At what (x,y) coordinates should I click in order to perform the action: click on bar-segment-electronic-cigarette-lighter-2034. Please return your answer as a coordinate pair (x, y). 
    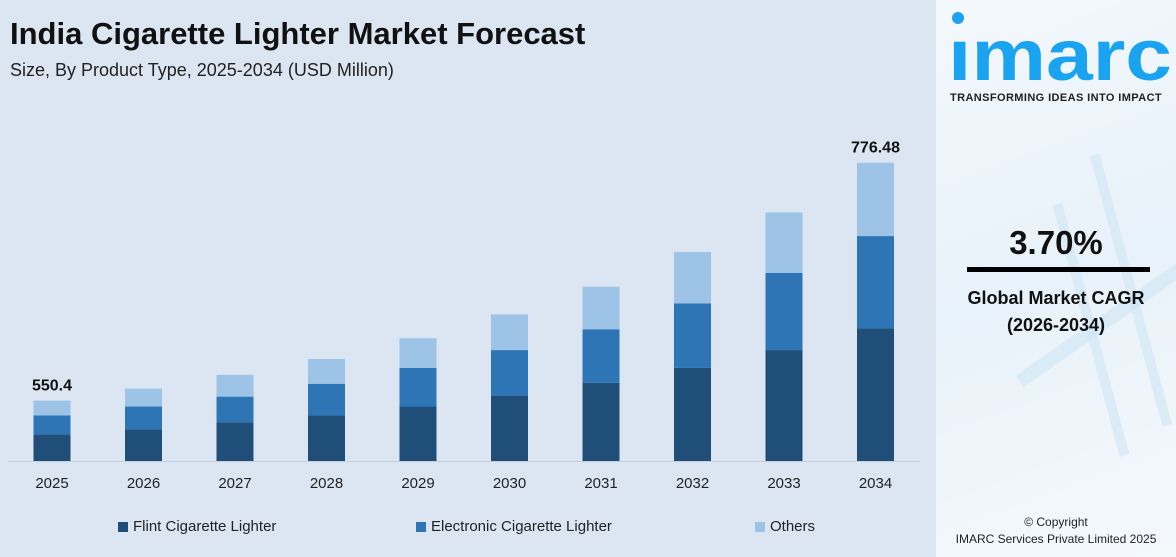
    Looking at the image, I should click on (875, 282).